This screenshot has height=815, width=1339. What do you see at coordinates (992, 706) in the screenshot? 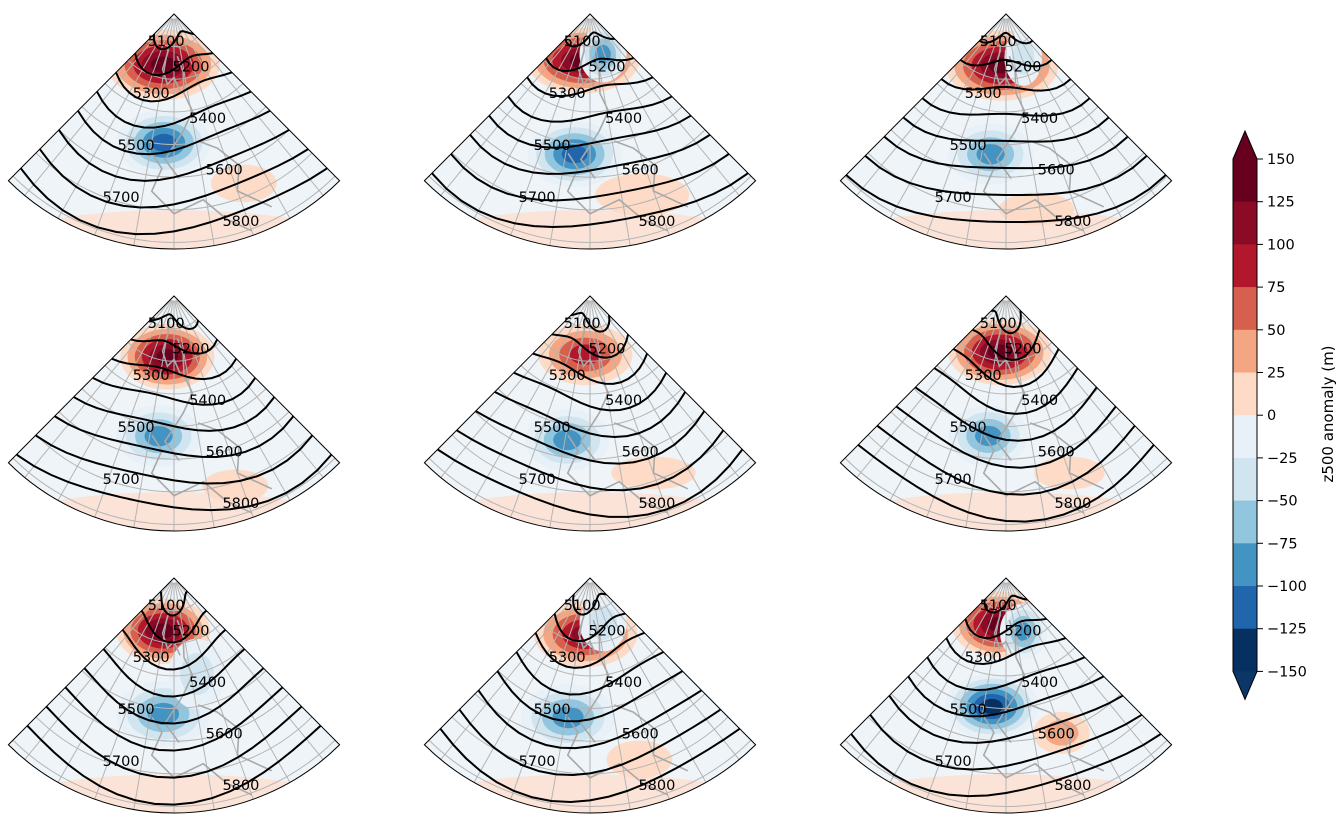
I see `negative-anomaly-contour` at bounding box center [992, 706].